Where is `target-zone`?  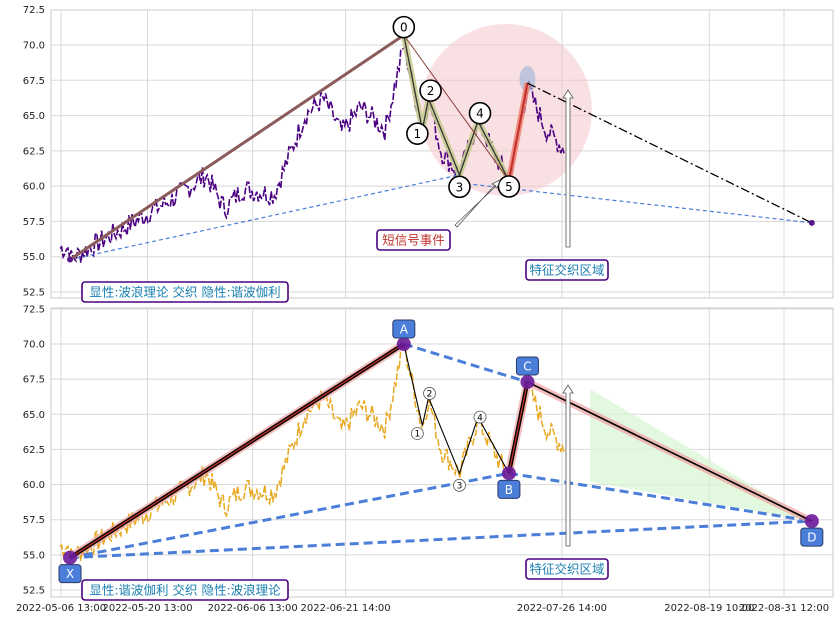
target-zone is located at coordinates (701, 455).